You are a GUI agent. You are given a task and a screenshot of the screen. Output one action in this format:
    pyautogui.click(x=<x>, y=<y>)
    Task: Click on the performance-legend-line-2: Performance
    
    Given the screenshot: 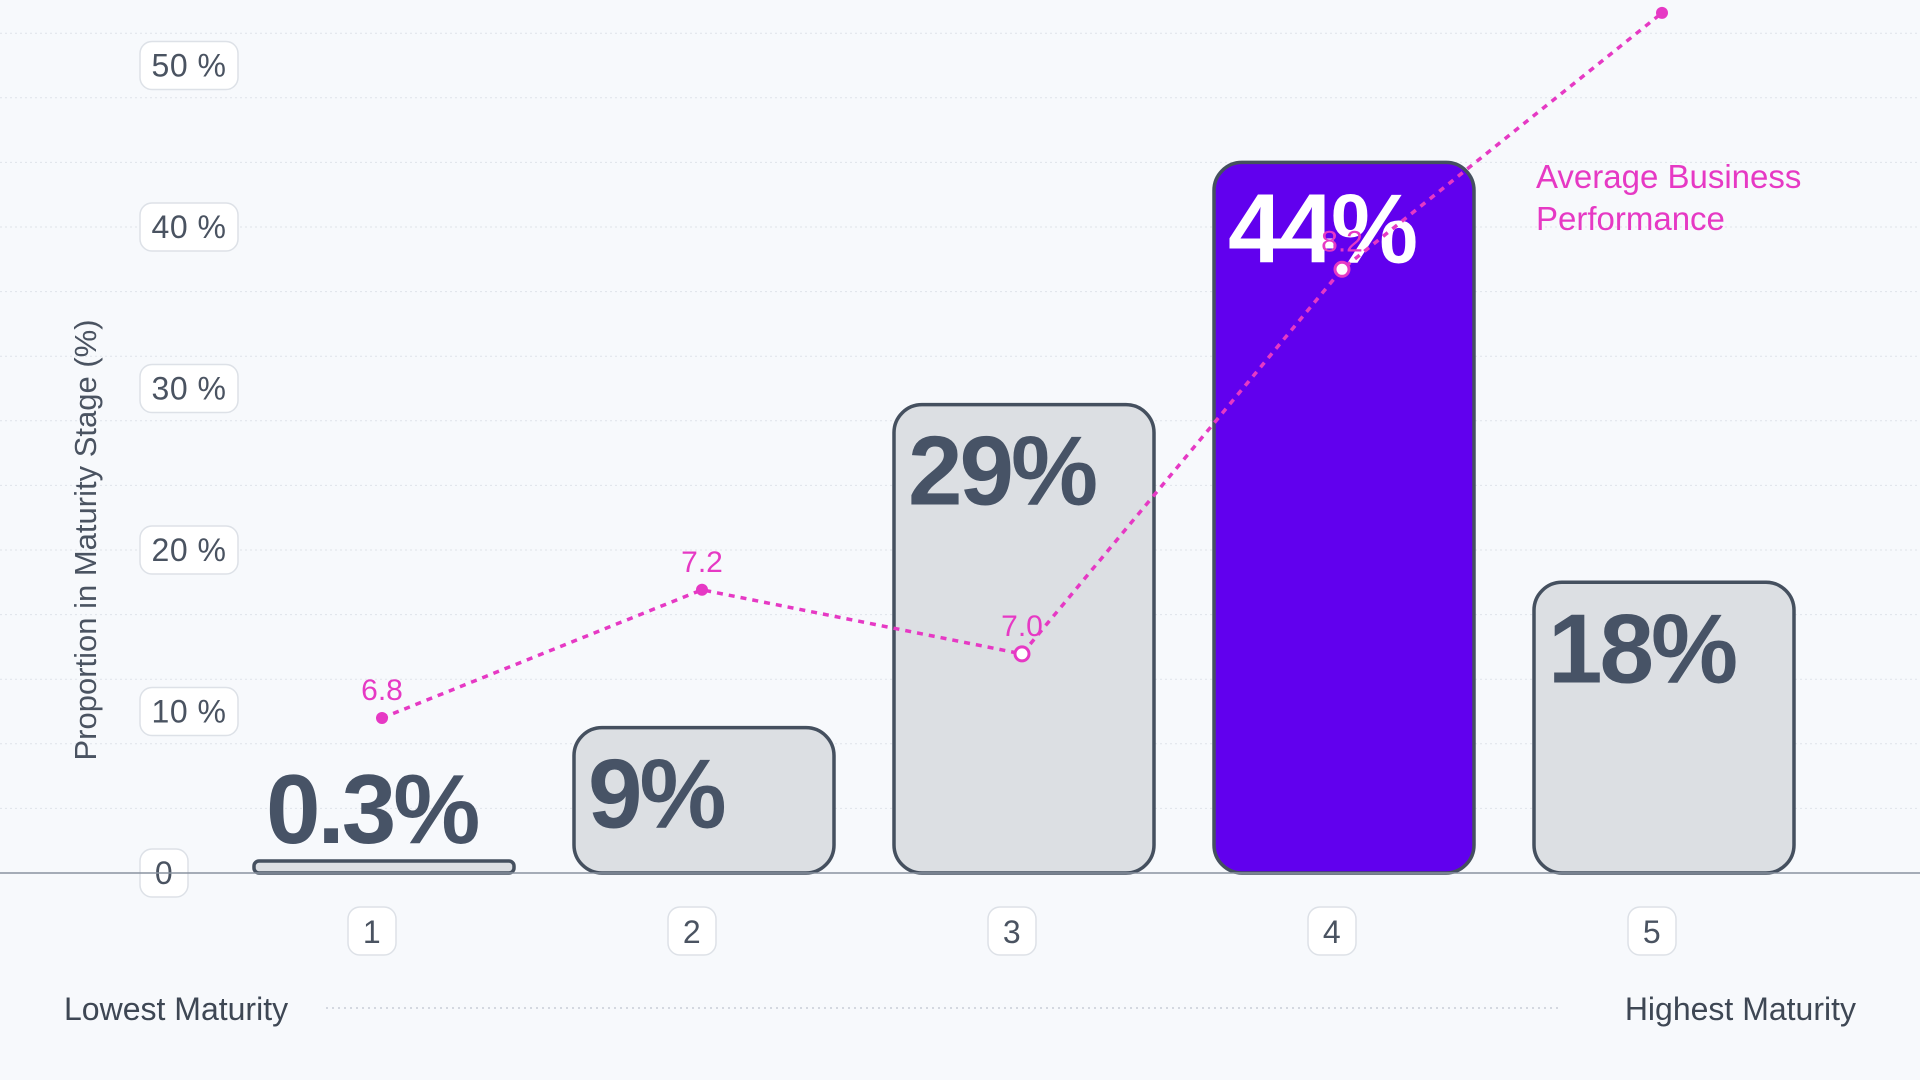 What is the action you would take?
    pyautogui.click(x=1630, y=218)
    